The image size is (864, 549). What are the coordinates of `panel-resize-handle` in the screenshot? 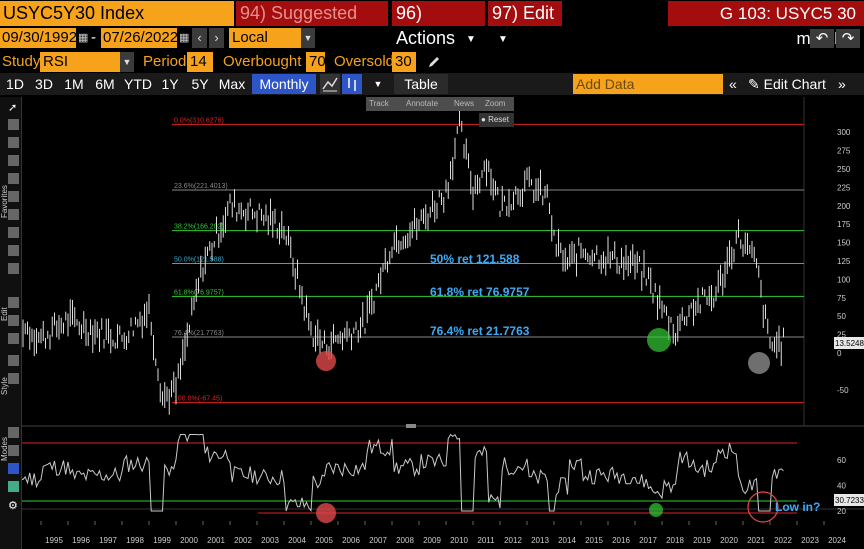 It's located at (411, 426).